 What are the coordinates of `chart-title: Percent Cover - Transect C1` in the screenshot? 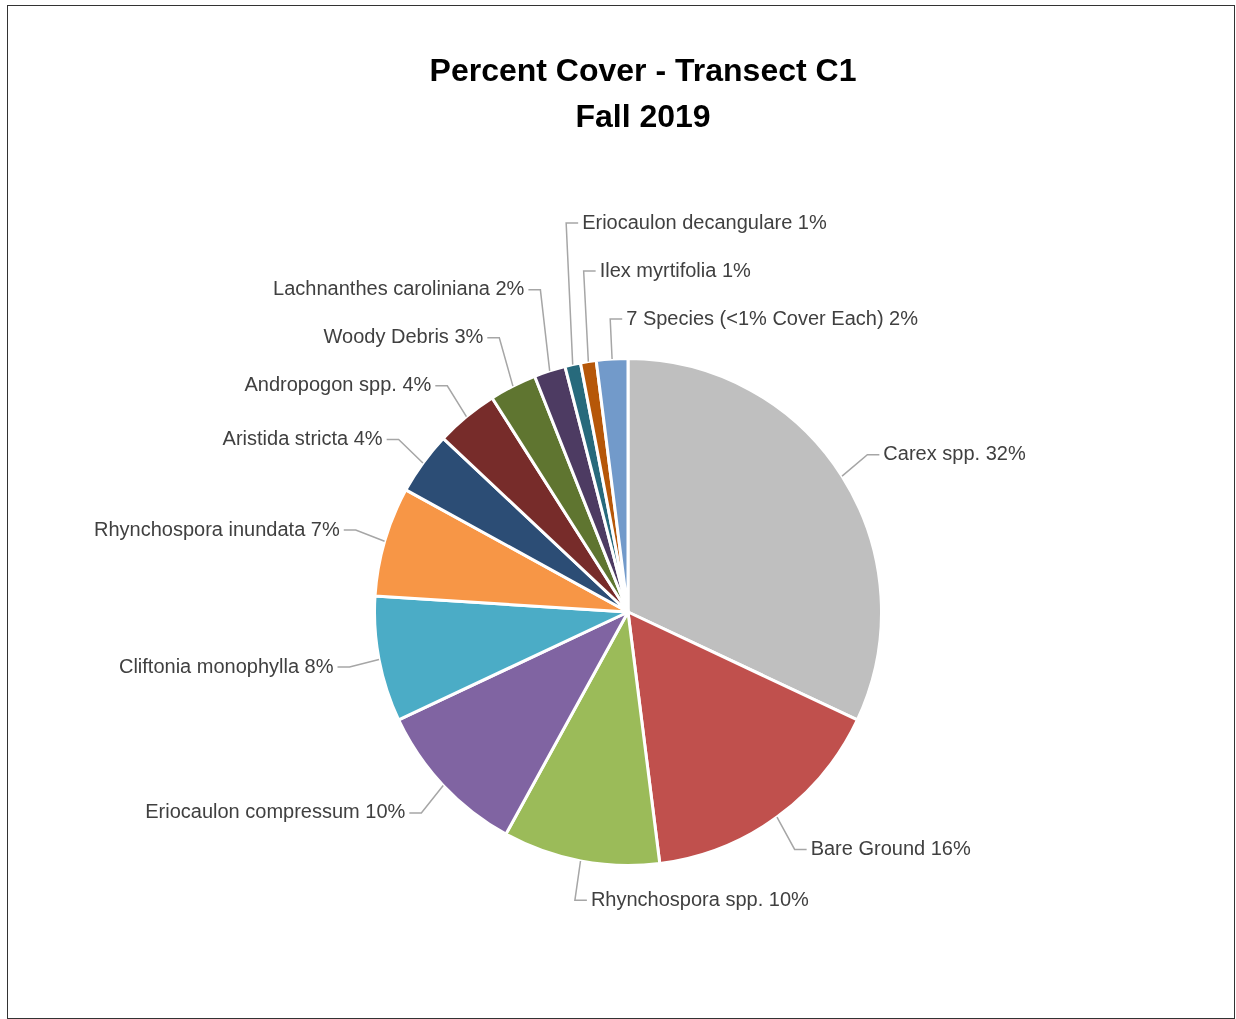 It's located at (643, 69).